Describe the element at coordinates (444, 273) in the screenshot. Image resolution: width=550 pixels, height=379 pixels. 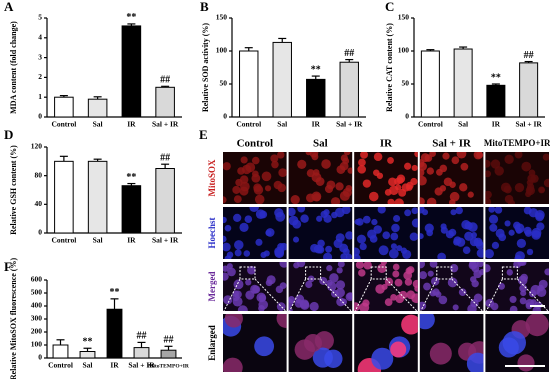
I see `zoom-box` at that location.